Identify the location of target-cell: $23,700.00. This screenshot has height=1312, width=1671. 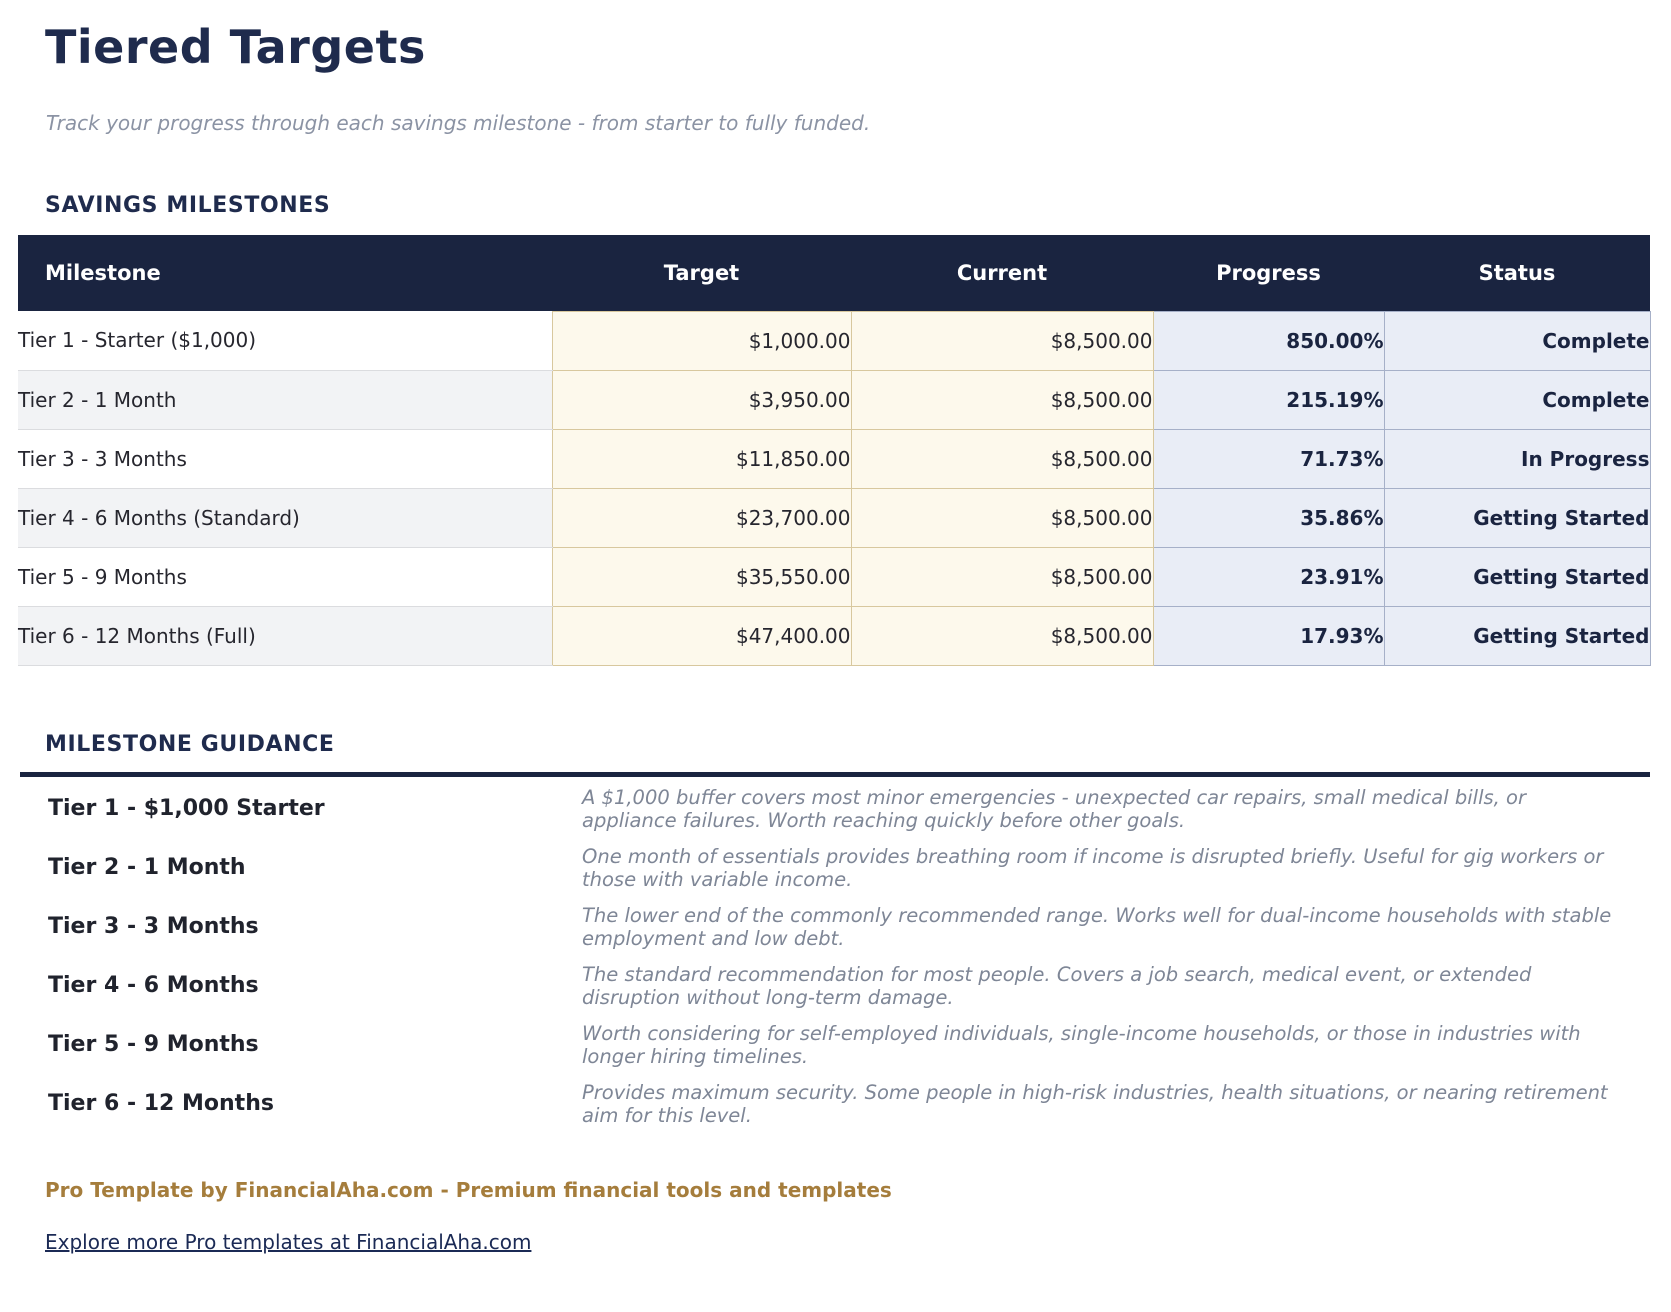
(701, 517).